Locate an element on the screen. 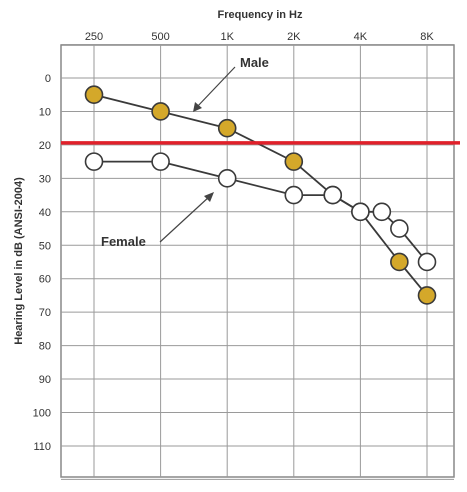 The width and height of the screenshot is (467, 492). x-tick-label: 8K is located at coordinates (427, 37).